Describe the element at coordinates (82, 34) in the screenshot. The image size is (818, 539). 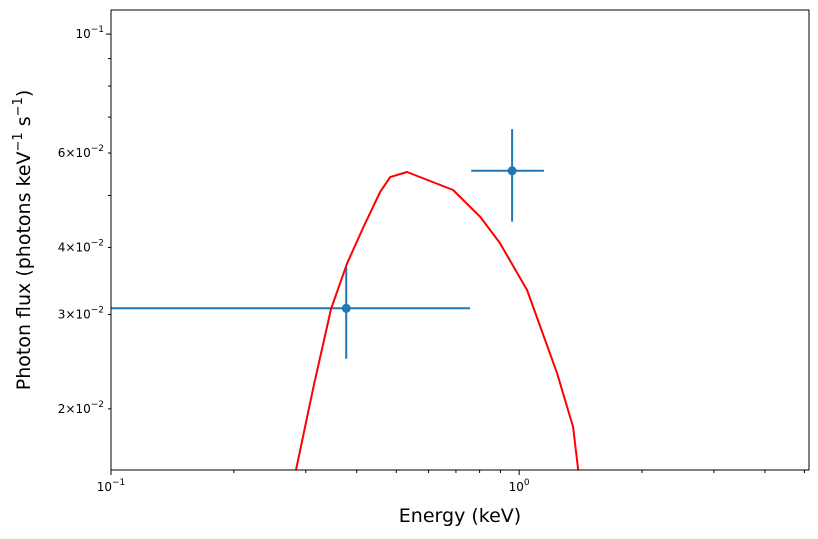
I see `y-tick-mantissa: 10` at that location.